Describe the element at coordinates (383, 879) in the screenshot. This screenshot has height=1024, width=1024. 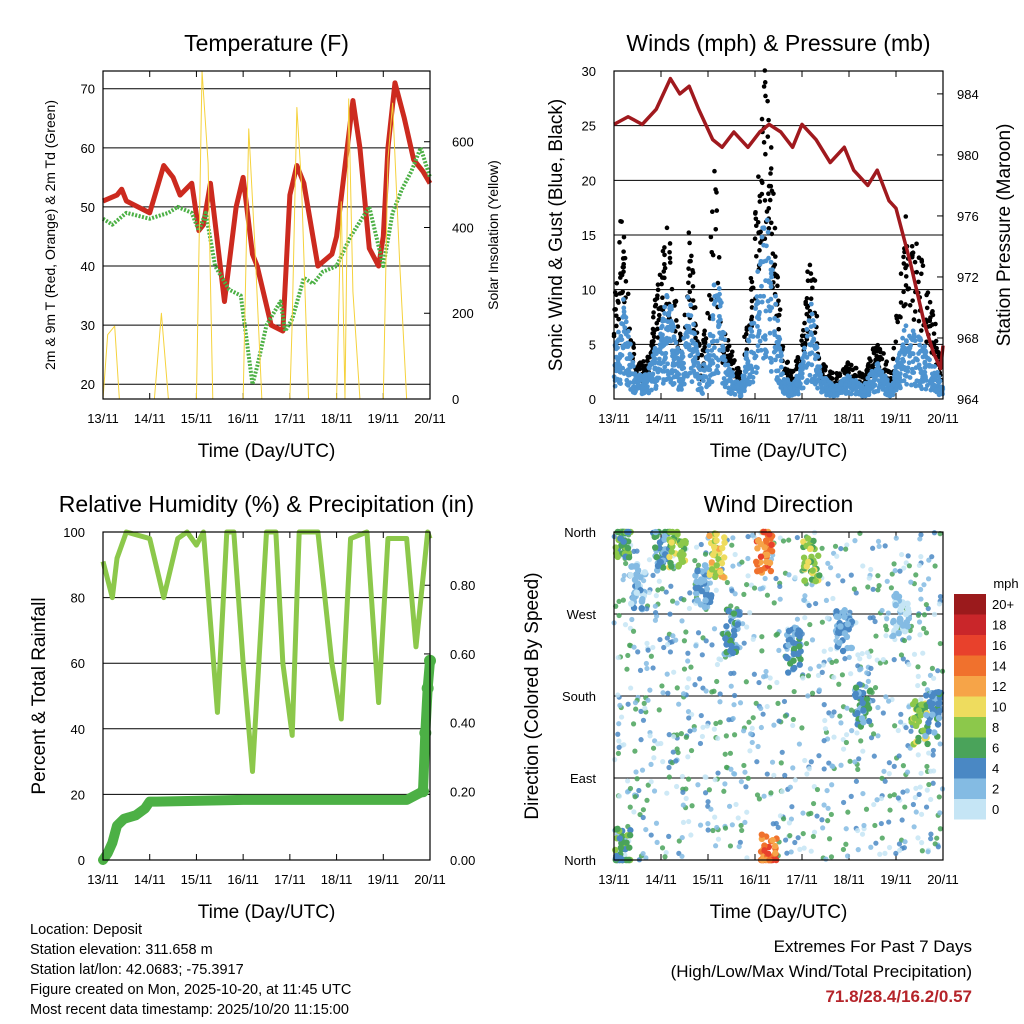
I see `x-tick-label-2-6: 19/11` at that location.